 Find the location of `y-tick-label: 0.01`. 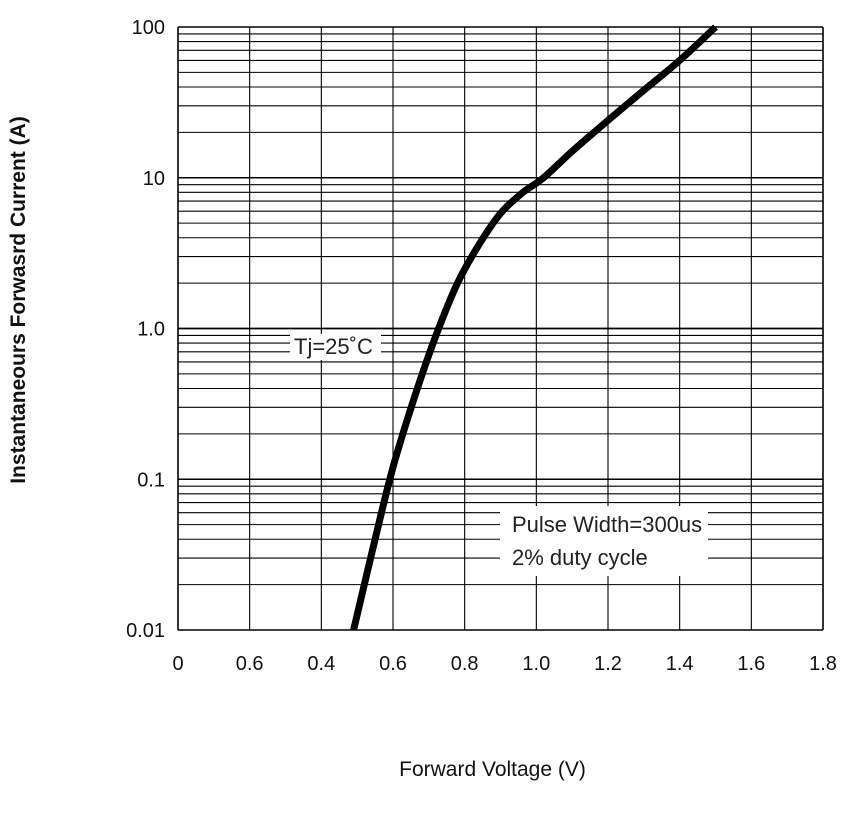

y-tick-label: 0.01 is located at coordinates (145, 631).